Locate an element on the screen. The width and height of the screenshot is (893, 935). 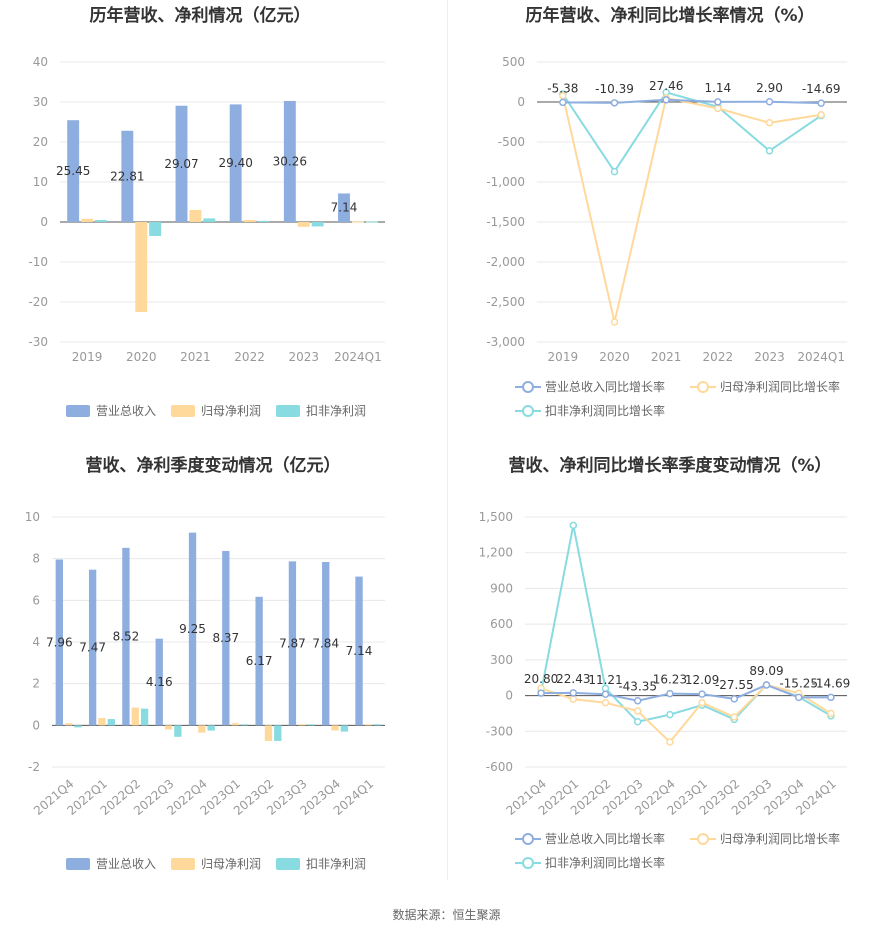
chart-title: 营收、净利同比增长率季度变动情况（%） is located at coordinates (669, 465).